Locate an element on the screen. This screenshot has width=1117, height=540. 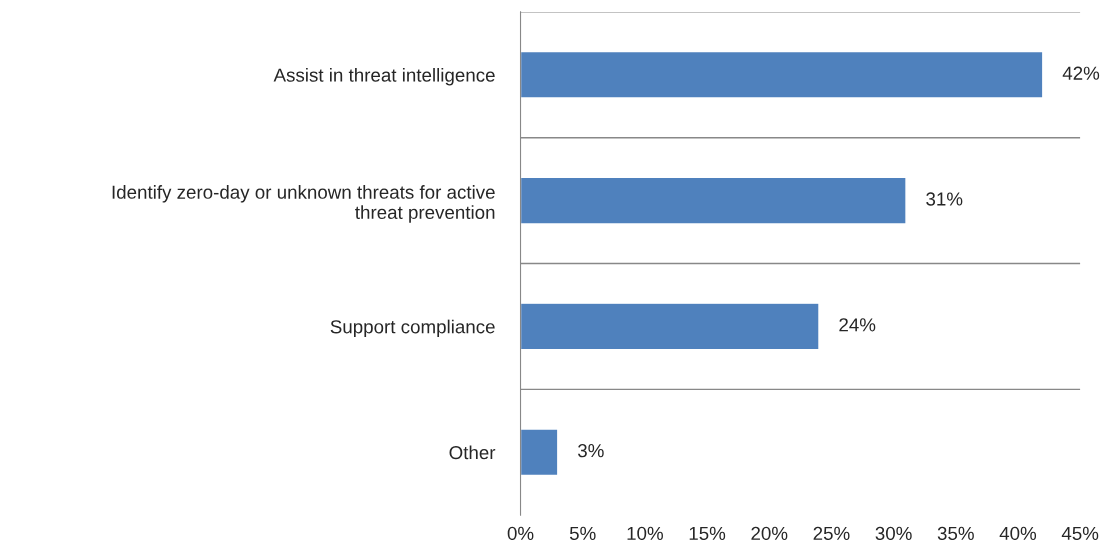
data-label: 24% is located at coordinates (857, 325).